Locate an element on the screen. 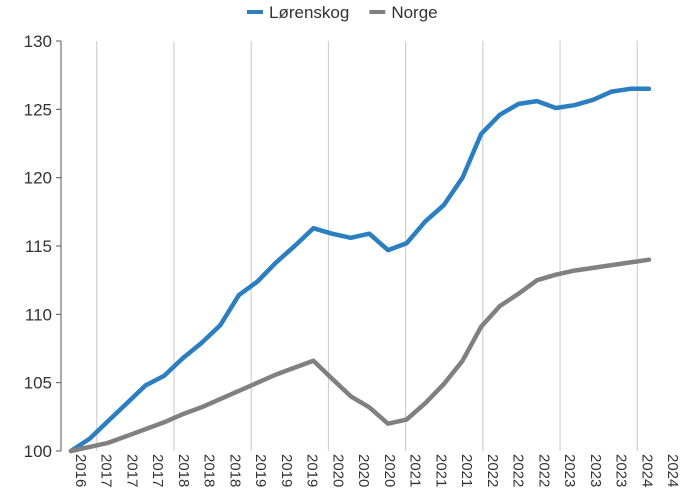 This screenshot has height=502, width=700. y-tick-label: 105 is located at coordinates (38, 383).